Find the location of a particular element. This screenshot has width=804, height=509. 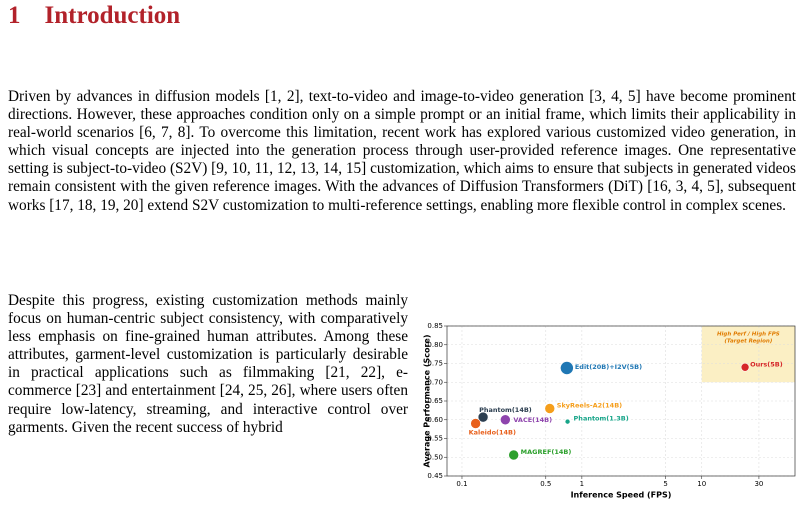

point-label: MAGREF(14B) is located at coordinates (546, 452).